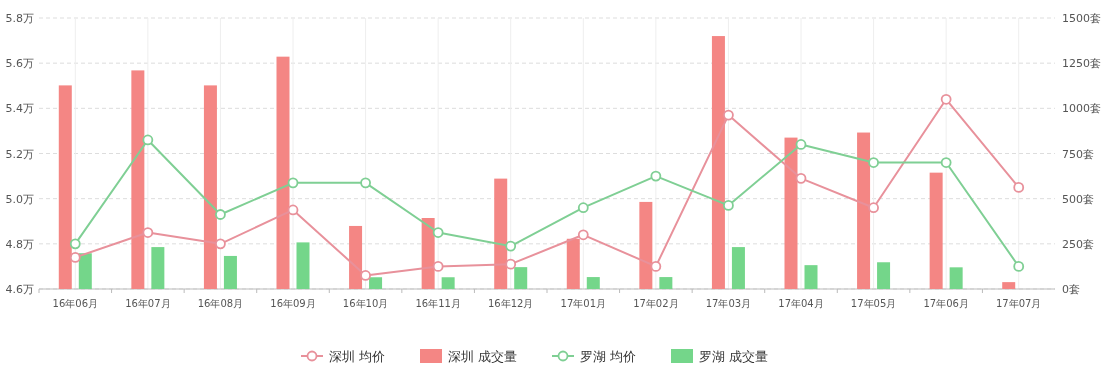  What do you see at coordinates (438, 303) in the screenshot?
I see `x-tick-label: 16年11月` at bounding box center [438, 303].